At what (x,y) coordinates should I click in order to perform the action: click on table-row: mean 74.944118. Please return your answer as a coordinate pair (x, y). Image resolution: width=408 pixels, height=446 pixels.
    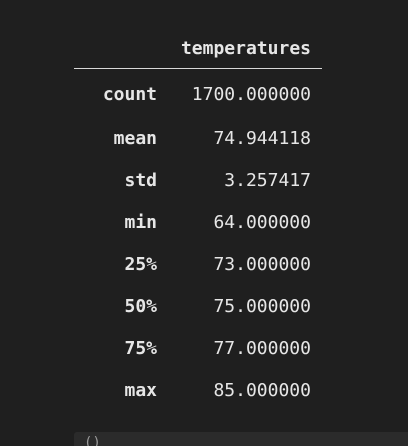
    Looking at the image, I should click on (198, 138).